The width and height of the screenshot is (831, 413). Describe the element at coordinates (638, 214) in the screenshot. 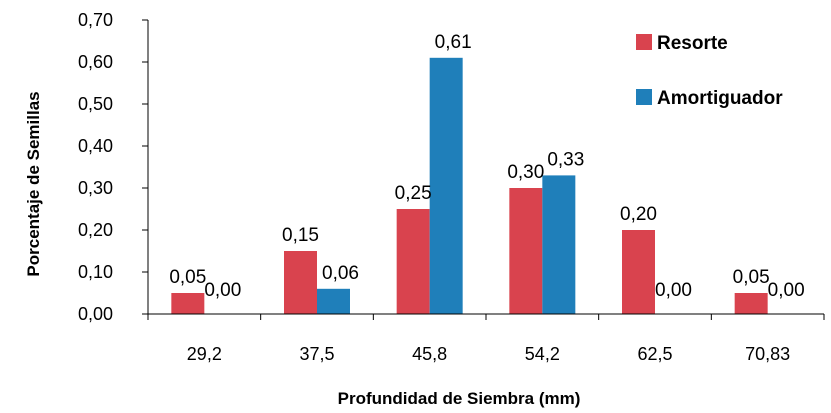

I see `data-label: 0,20` at that location.